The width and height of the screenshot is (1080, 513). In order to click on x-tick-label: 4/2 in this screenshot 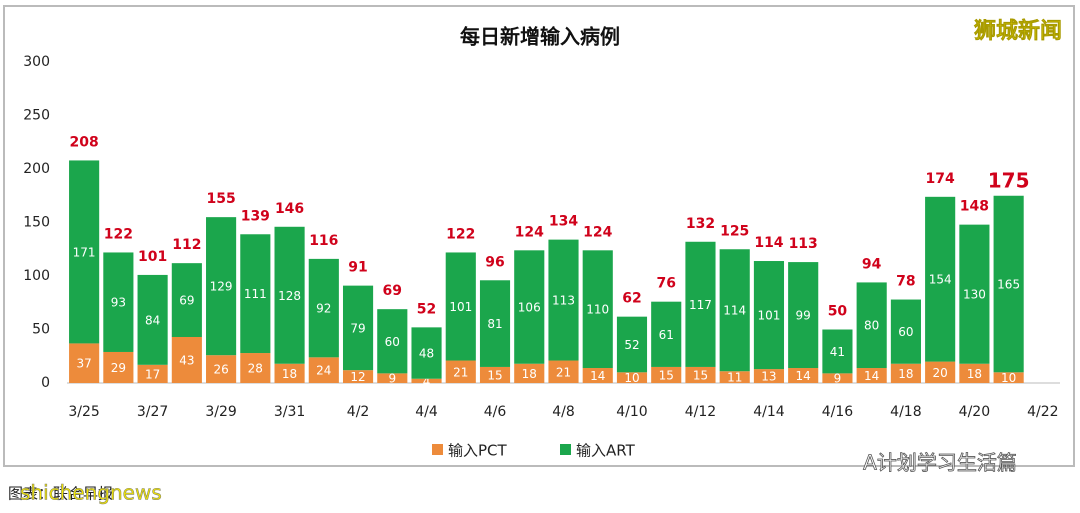, I will do `click(358, 412)`.